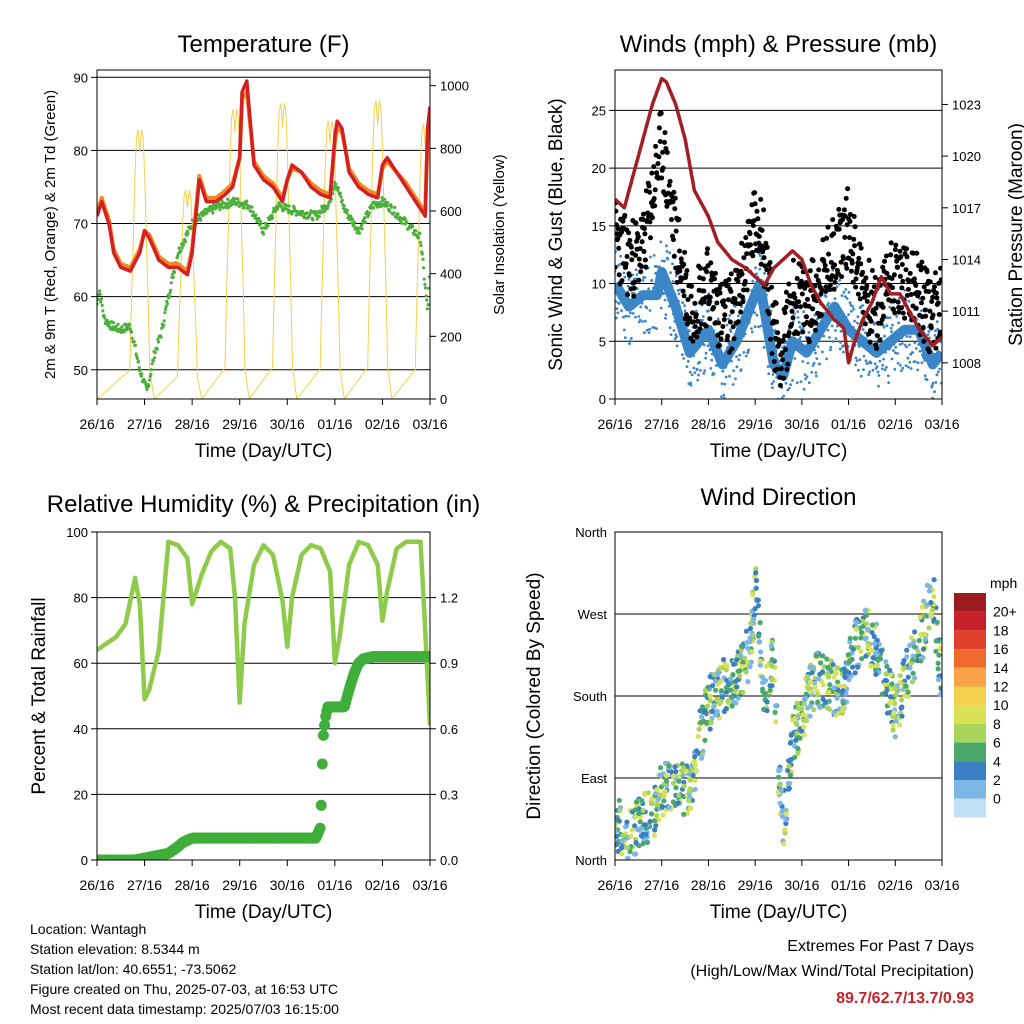 The height and width of the screenshot is (1024, 1024). Describe the element at coordinates (263, 44) in the screenshot. I see `chart-title: Temperature (F)` at that location.